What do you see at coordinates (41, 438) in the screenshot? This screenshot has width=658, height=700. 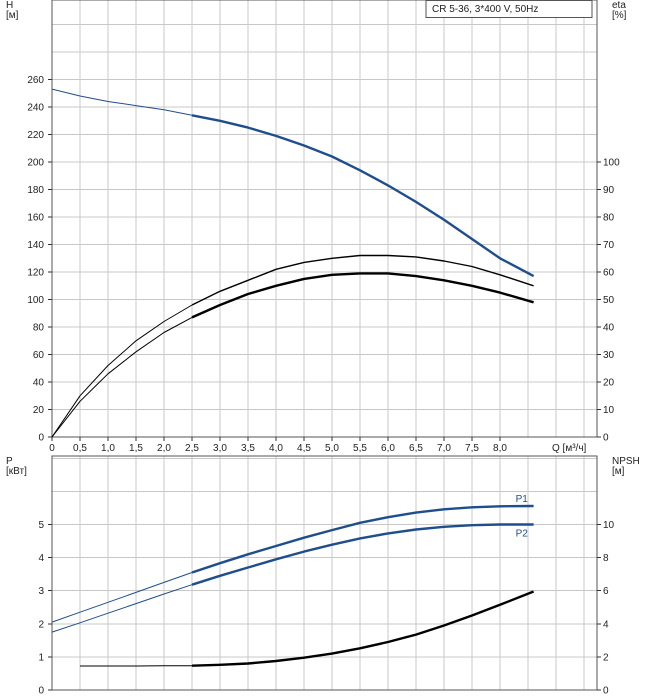 I see `panel-1-ytick-label: 0` at bounding box center [41, 438].